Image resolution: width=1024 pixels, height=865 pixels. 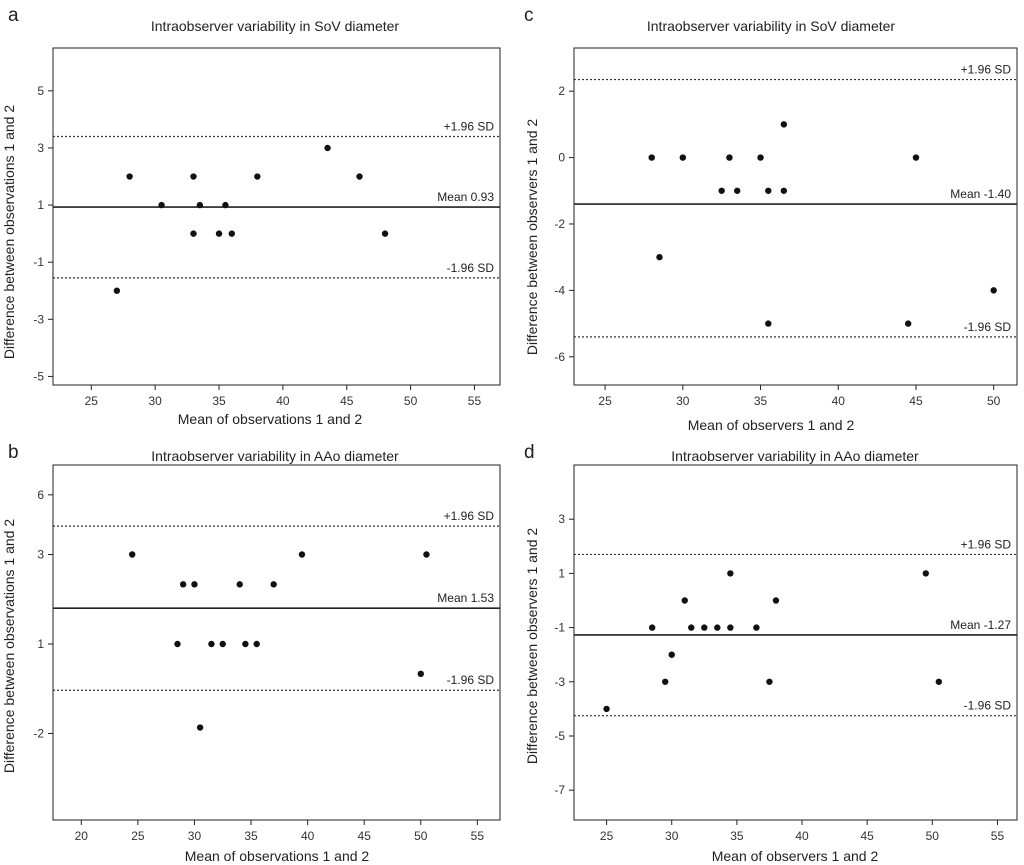 I want to click on panel-b-ylabel: Difference between observations 1 and 2, so click(x=9, y=646).